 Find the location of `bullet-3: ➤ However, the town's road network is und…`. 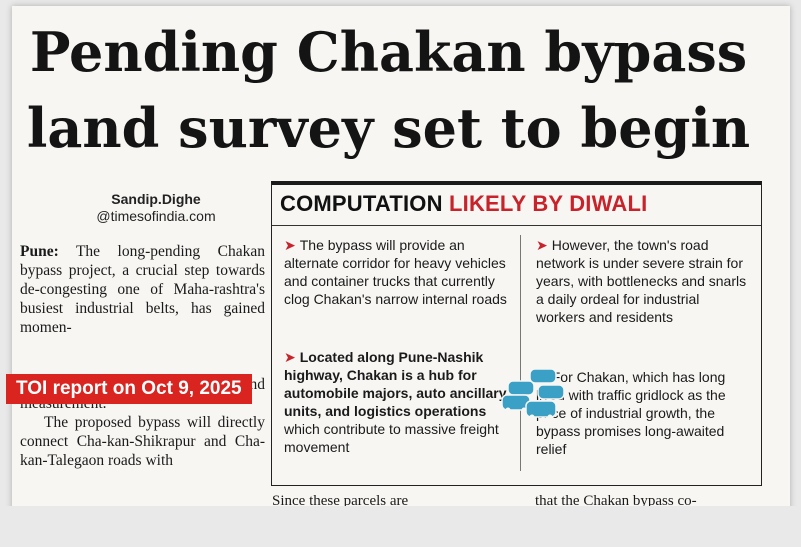

bullet-3: ➤ However, the town's road network is und… is located at coordinates (643, 281).